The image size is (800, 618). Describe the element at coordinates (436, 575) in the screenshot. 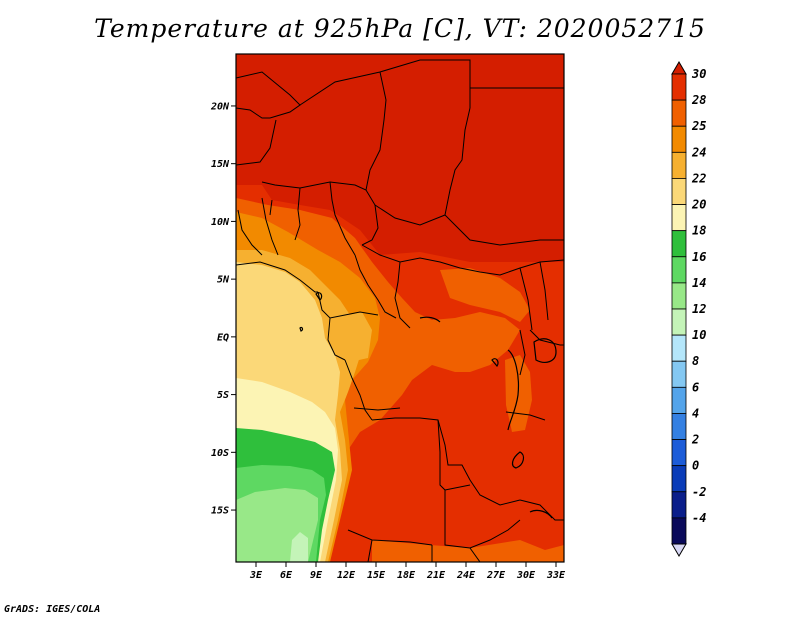

I see `lon-tick-label: 21E` at that location.